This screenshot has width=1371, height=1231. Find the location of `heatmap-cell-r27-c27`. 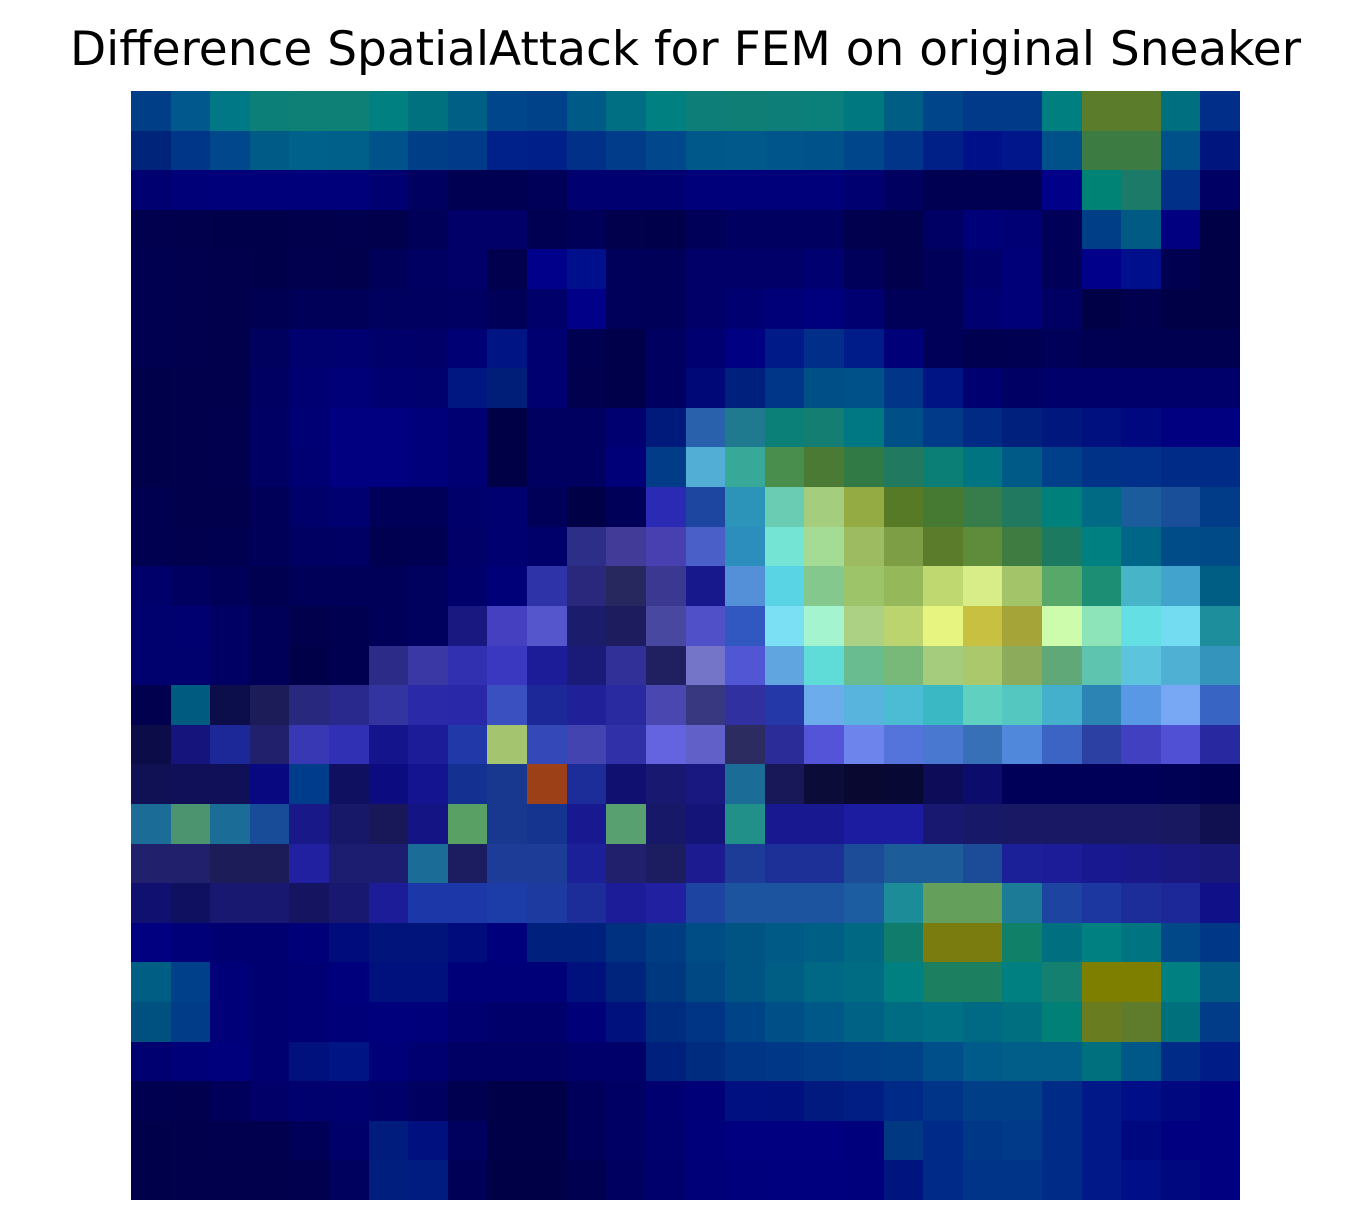

heatmap-cell-r27-c27 is located at coordinates (1220, 1180).